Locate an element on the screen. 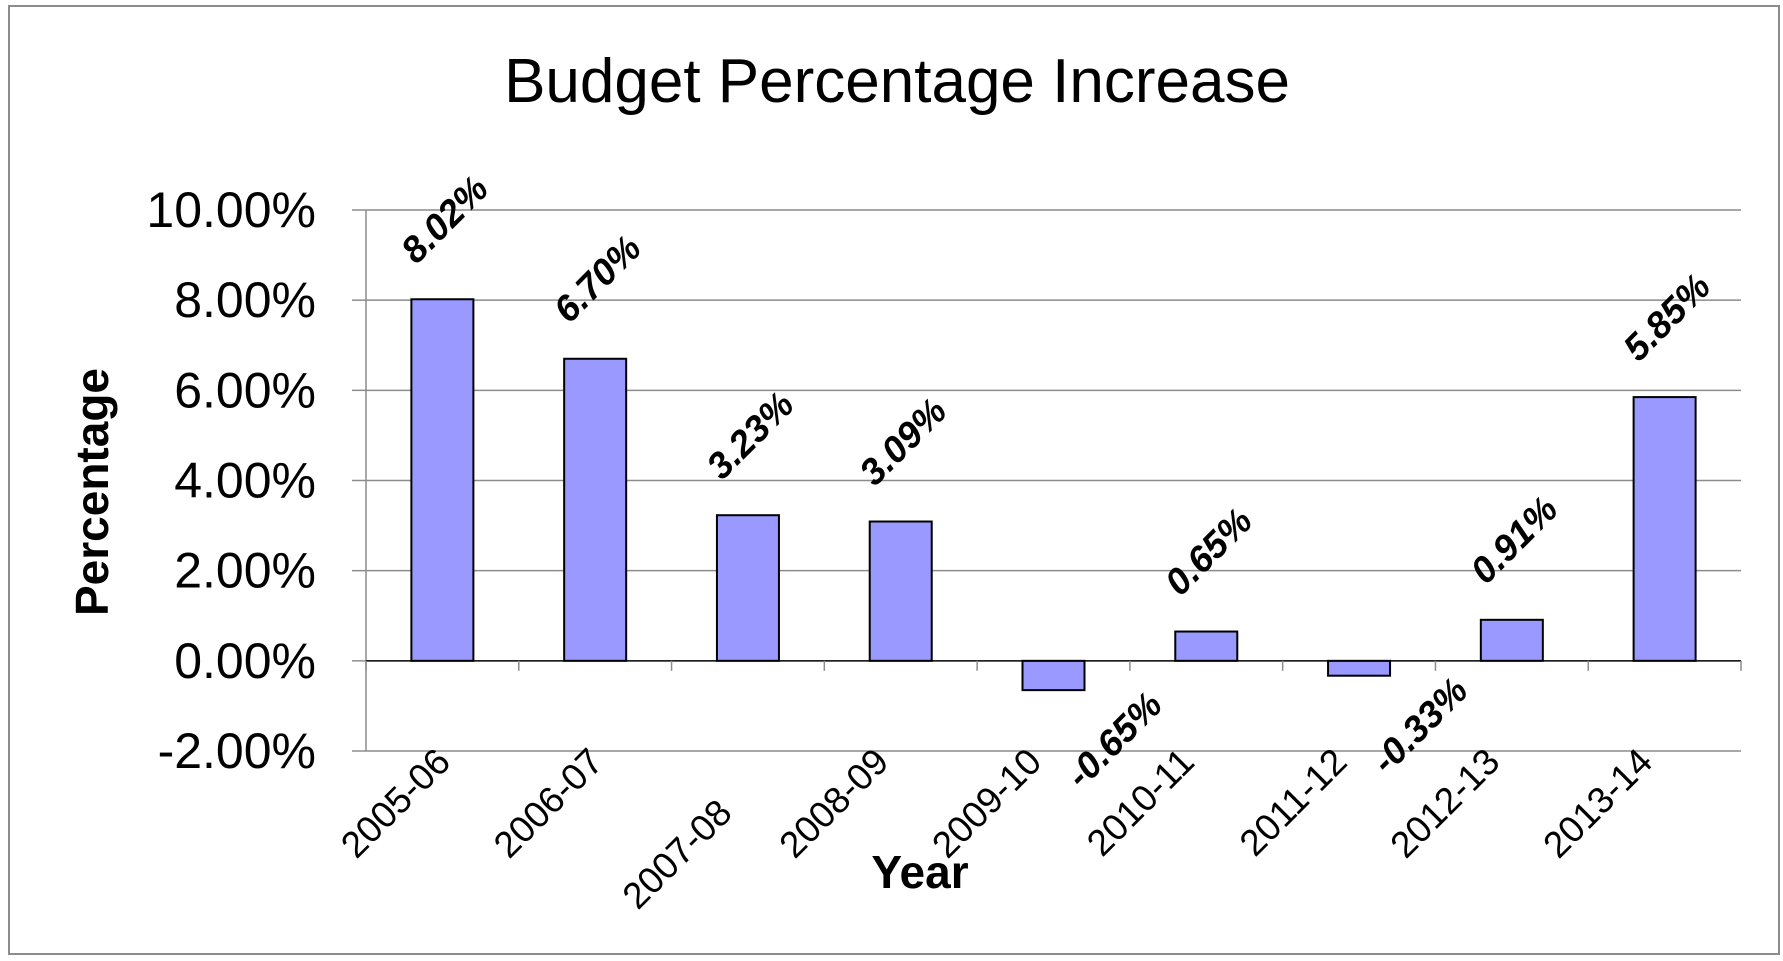 Image resolution: width=1783 pixels, height=961 pixels. chart-title: Budget Percentage Increase is located at coordinates (897, 81).